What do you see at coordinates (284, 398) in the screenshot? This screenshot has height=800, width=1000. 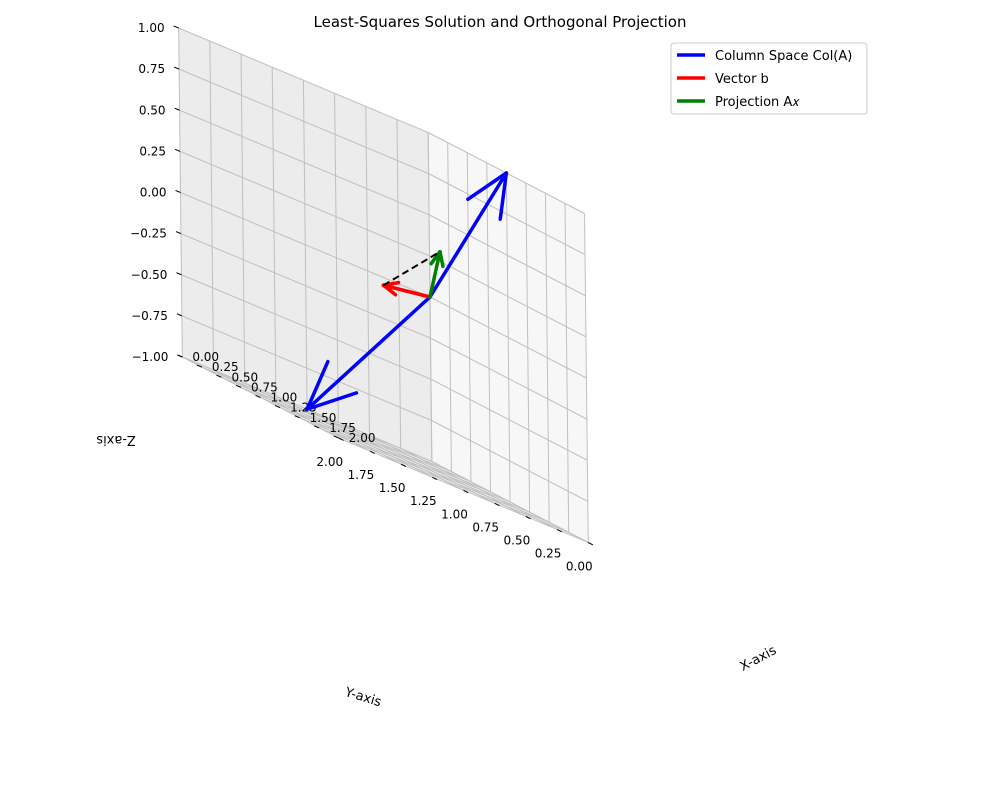 I see `x-tick-label: 1.00` at bounding box center [284, 398].